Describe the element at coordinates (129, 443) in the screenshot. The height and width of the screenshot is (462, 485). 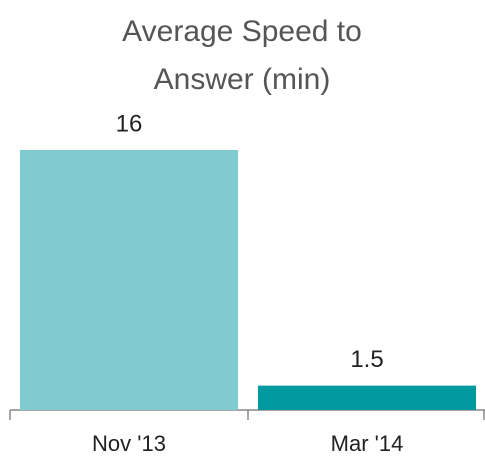
I see `x-tick-label: Nov '13` at that location.